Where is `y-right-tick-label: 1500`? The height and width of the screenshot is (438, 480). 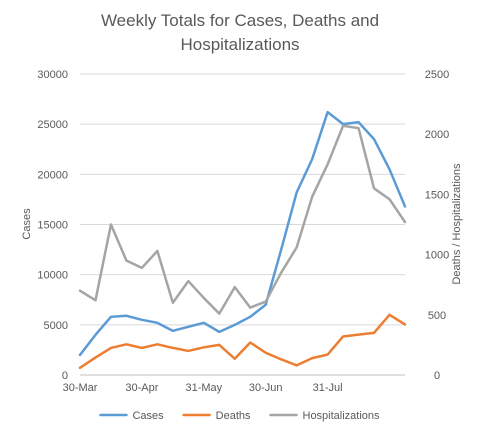
y-right-tick-label: 1500 is located at coordinates (437, 195).